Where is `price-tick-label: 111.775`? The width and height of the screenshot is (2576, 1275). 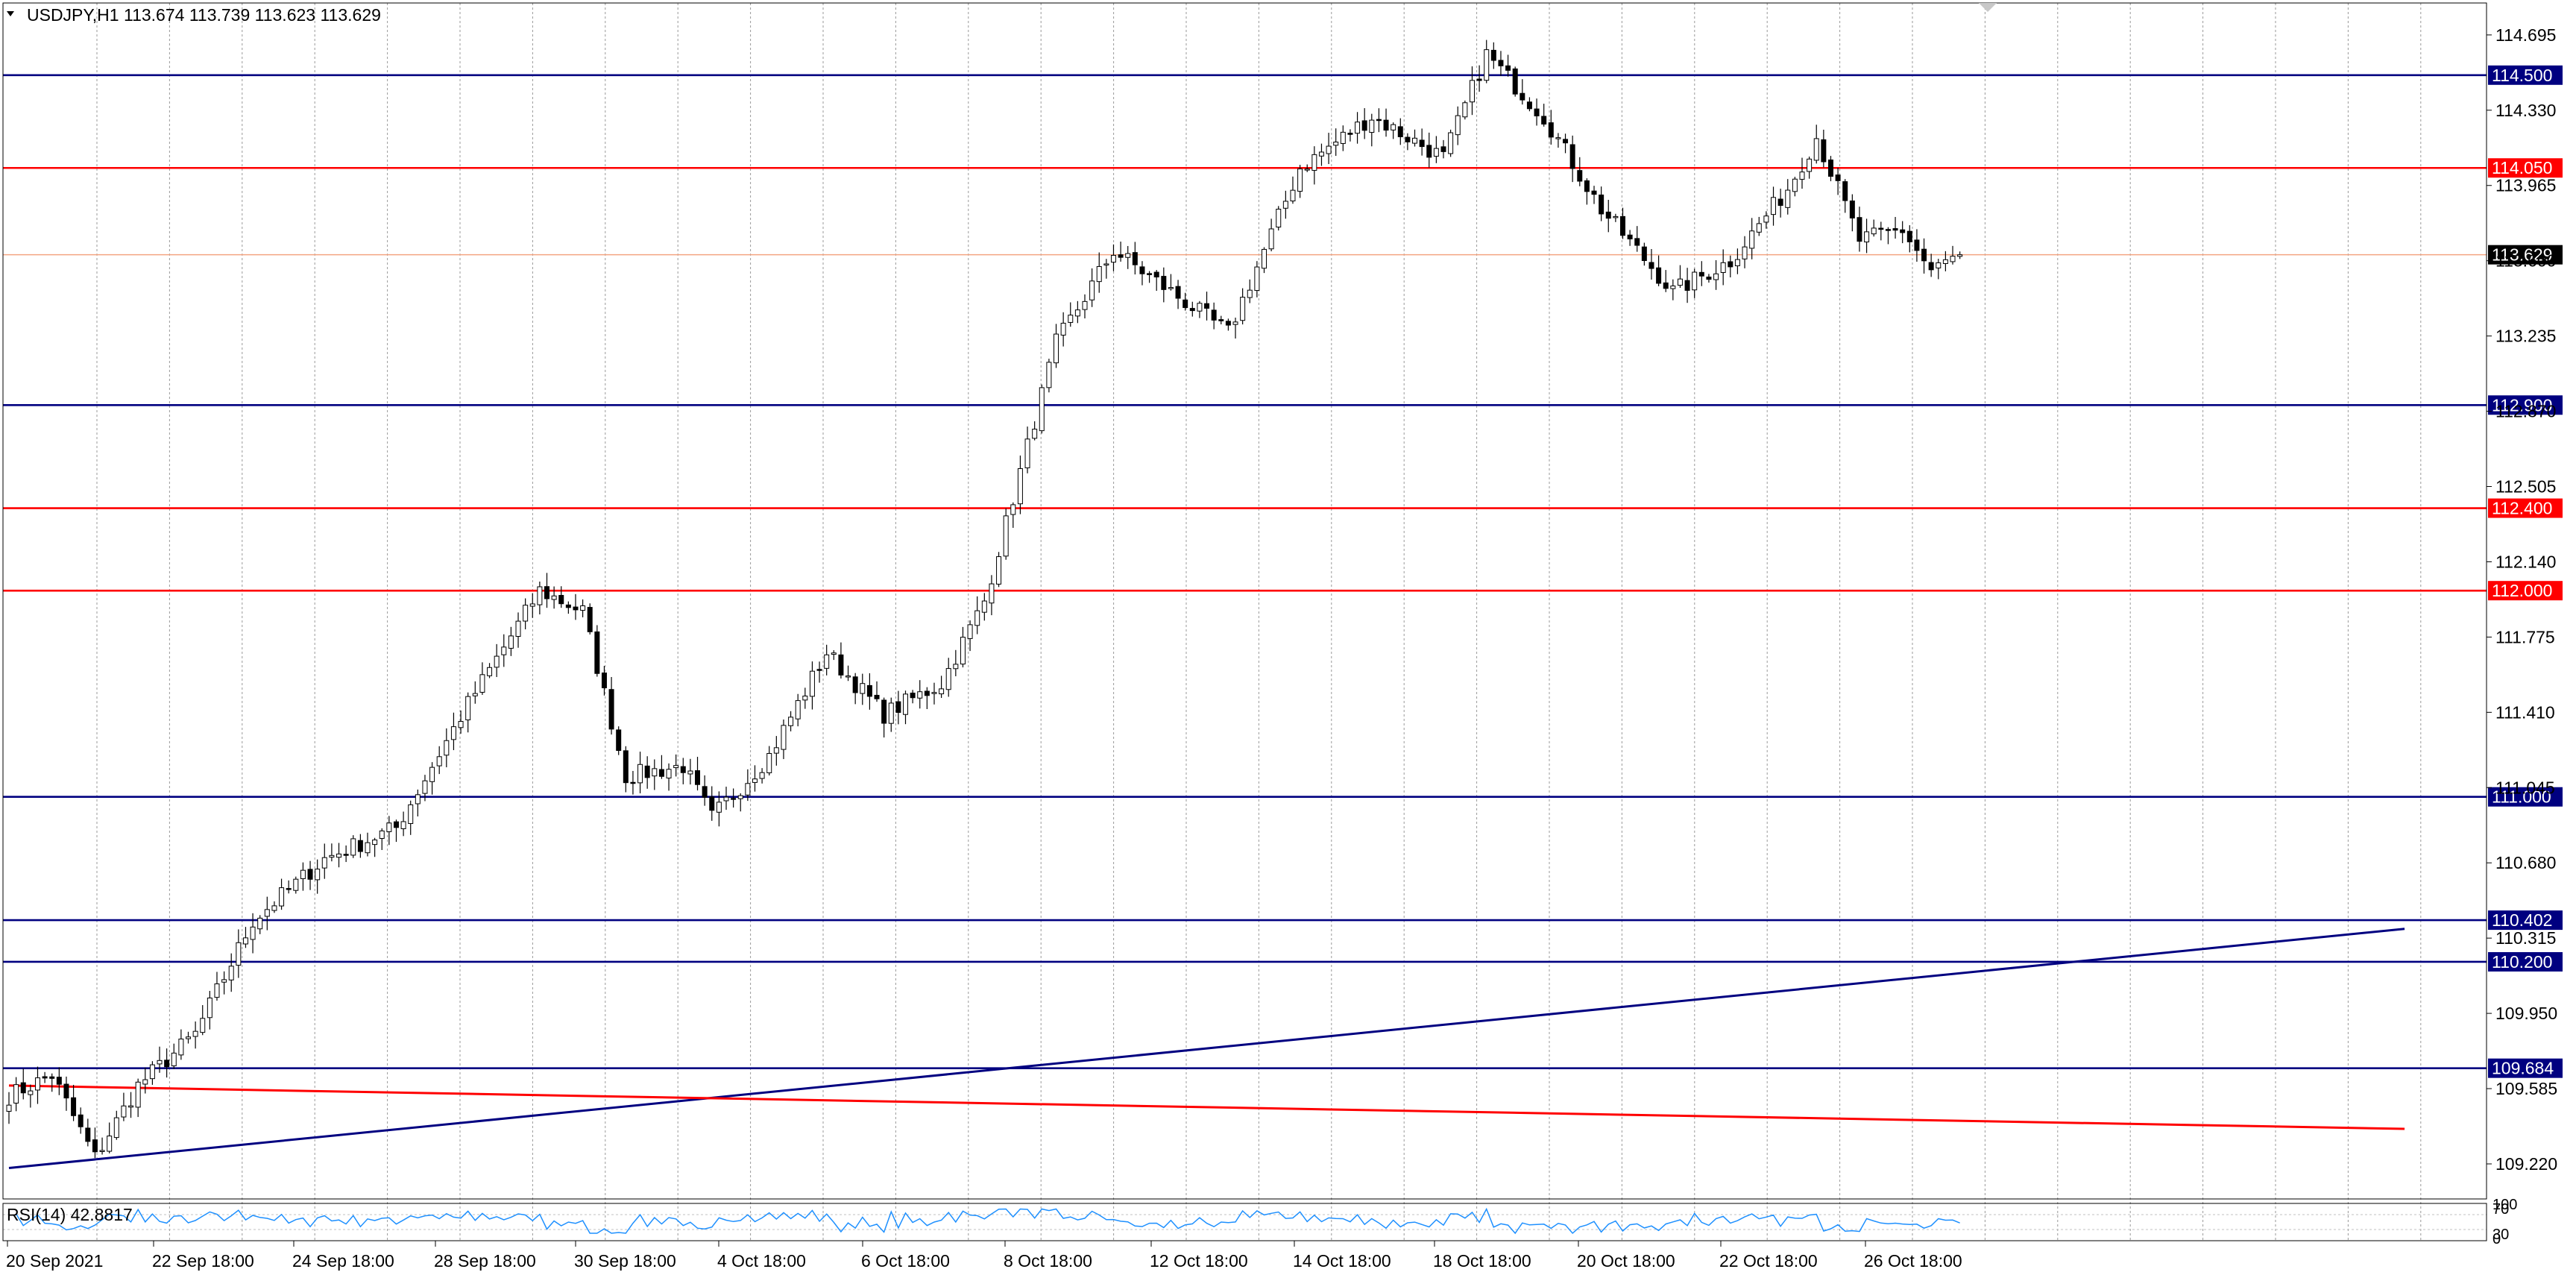 price-tick-label: 111.775 is located at coordinates (2525, 636).